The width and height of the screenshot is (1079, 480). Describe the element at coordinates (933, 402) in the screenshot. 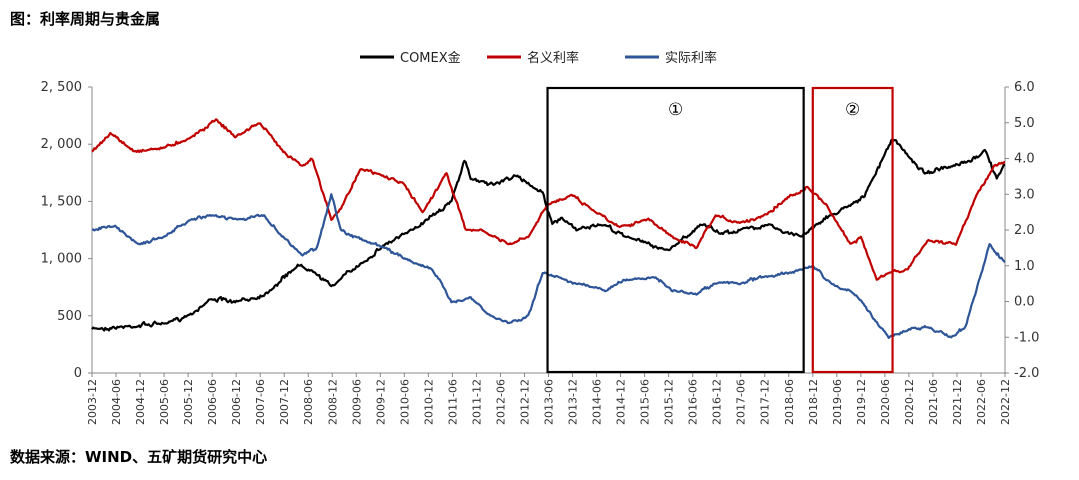

I see `x-tick-label: 2021-06` at that location.